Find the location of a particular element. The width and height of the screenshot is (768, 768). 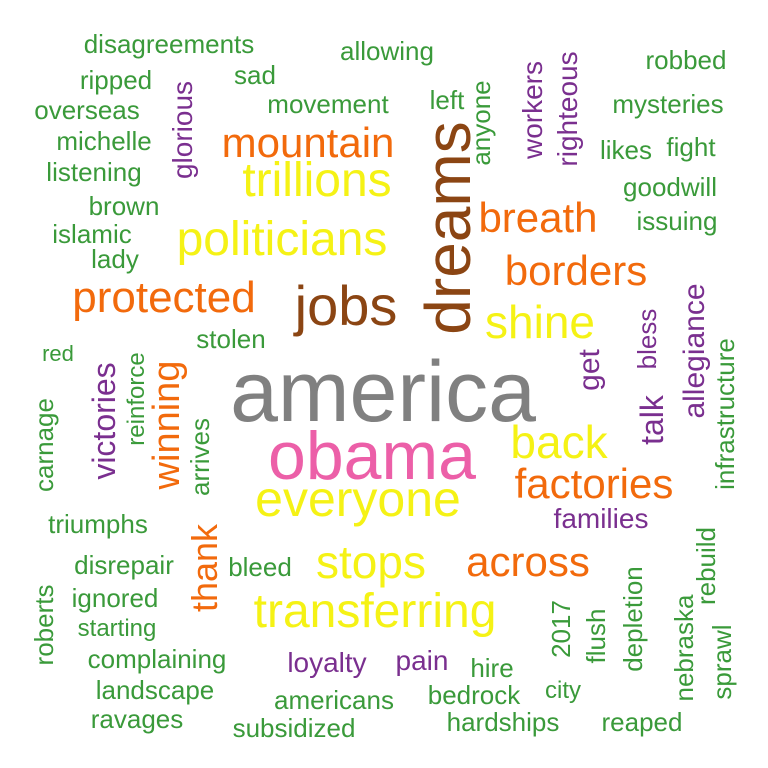

word-red: red is located at coordinates (58, 353).